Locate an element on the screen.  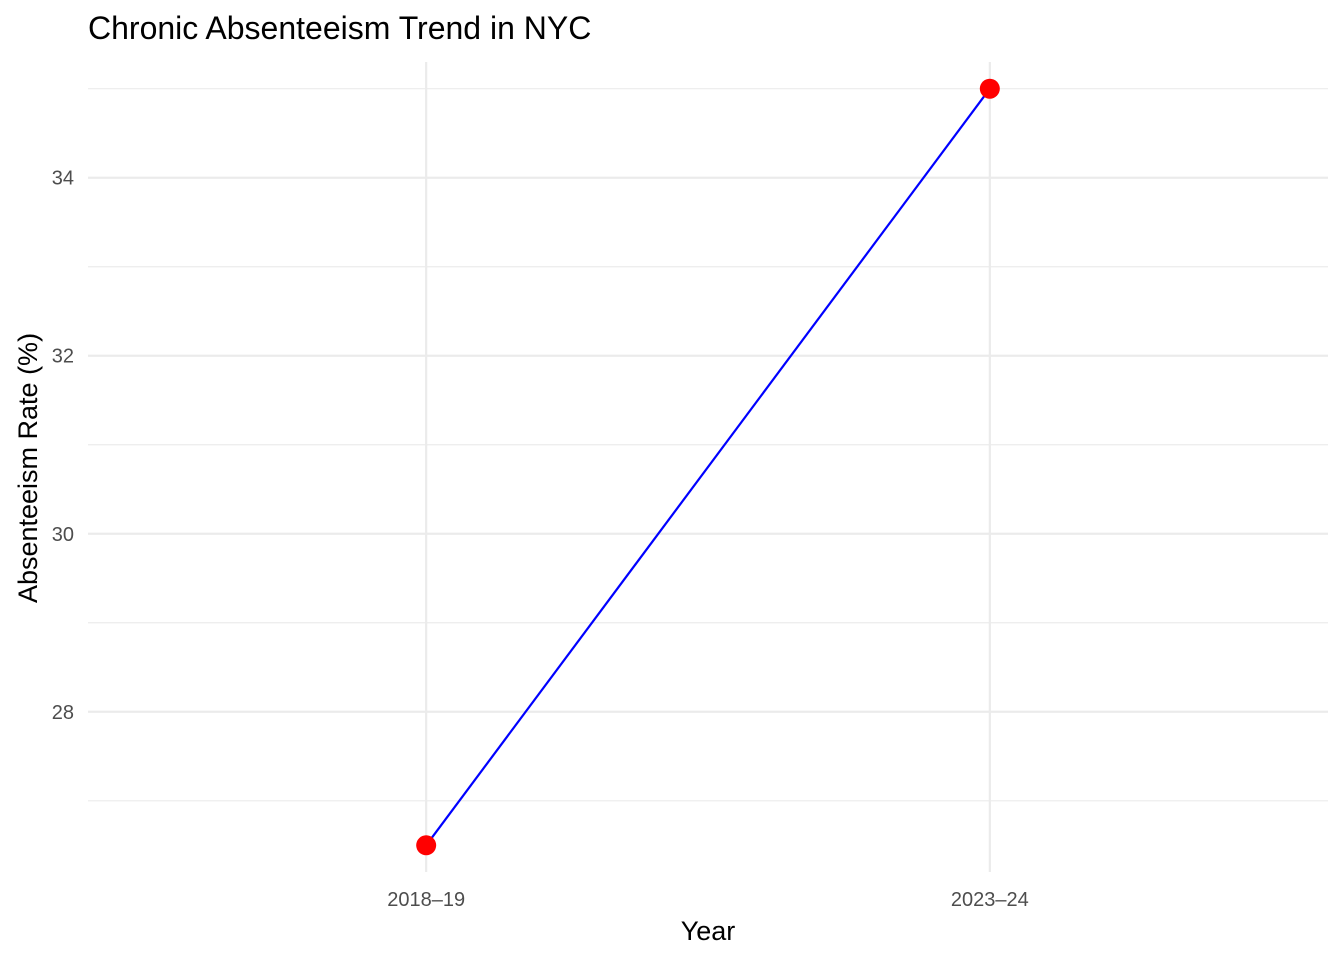
y-tick-label: 32 is located at coordinates (63, 357).